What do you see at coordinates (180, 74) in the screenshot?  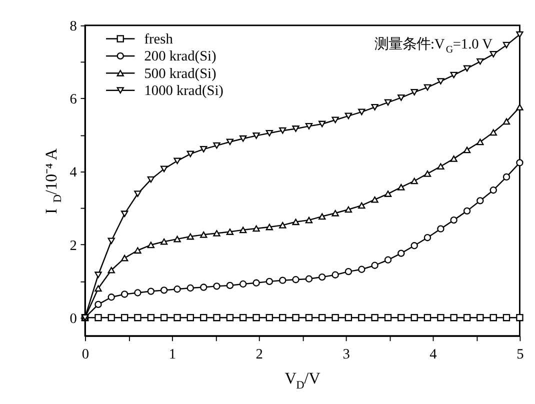 I see `legend-label: 500 krad(Si)` at bounding box center [180, 74].